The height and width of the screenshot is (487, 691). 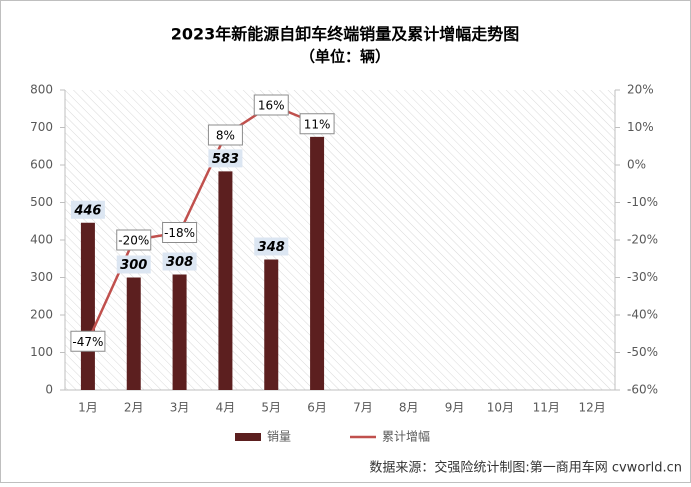 What do you see at coordinates (41, 202) in the screenshot?
I see `y-tick-label: 500` at bounding box center [41, 202].